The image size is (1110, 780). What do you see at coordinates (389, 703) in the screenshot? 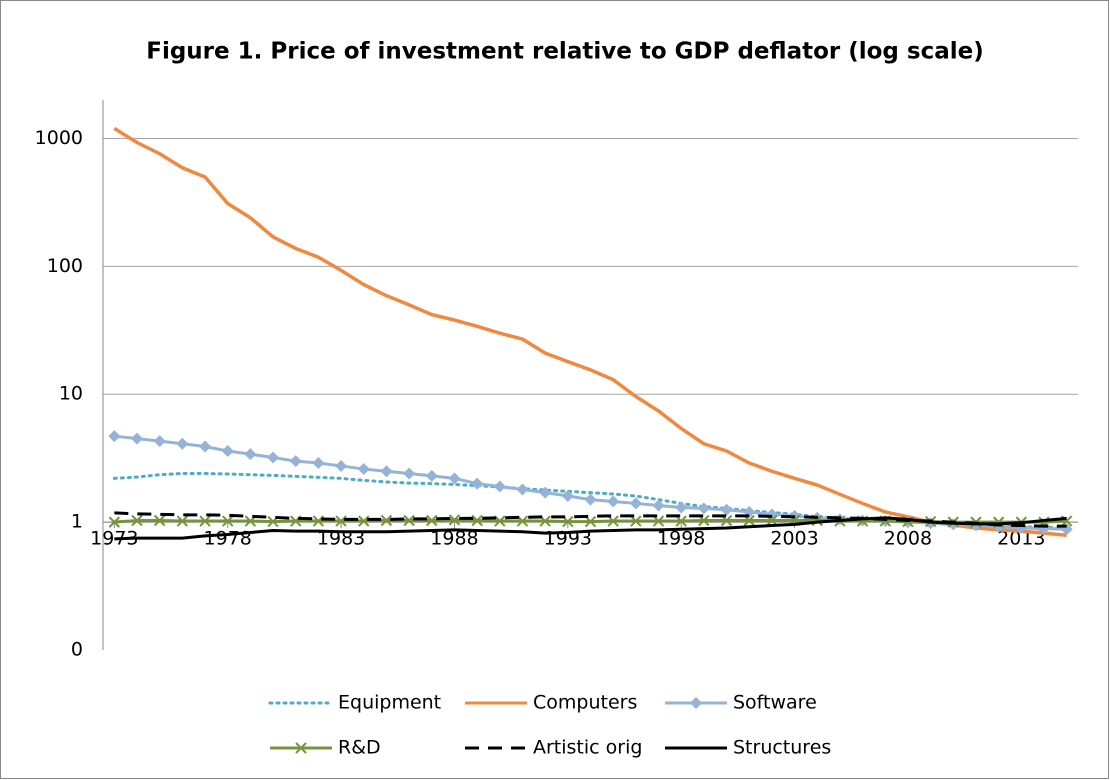
I see `legend-label: Equipment` at bounding box center [389, 703].